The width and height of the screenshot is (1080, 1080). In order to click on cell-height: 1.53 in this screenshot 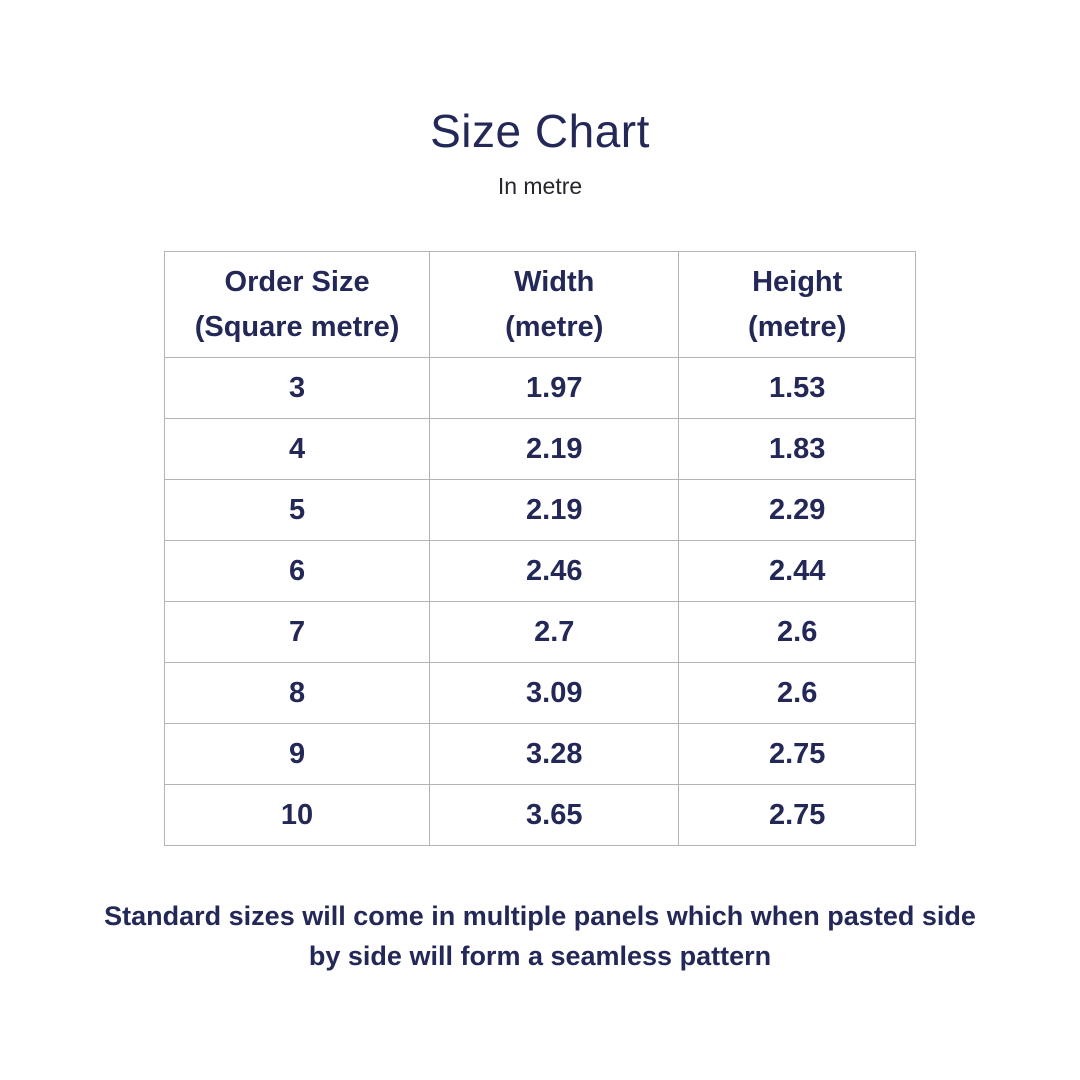, I will do `click(797, 388)`.